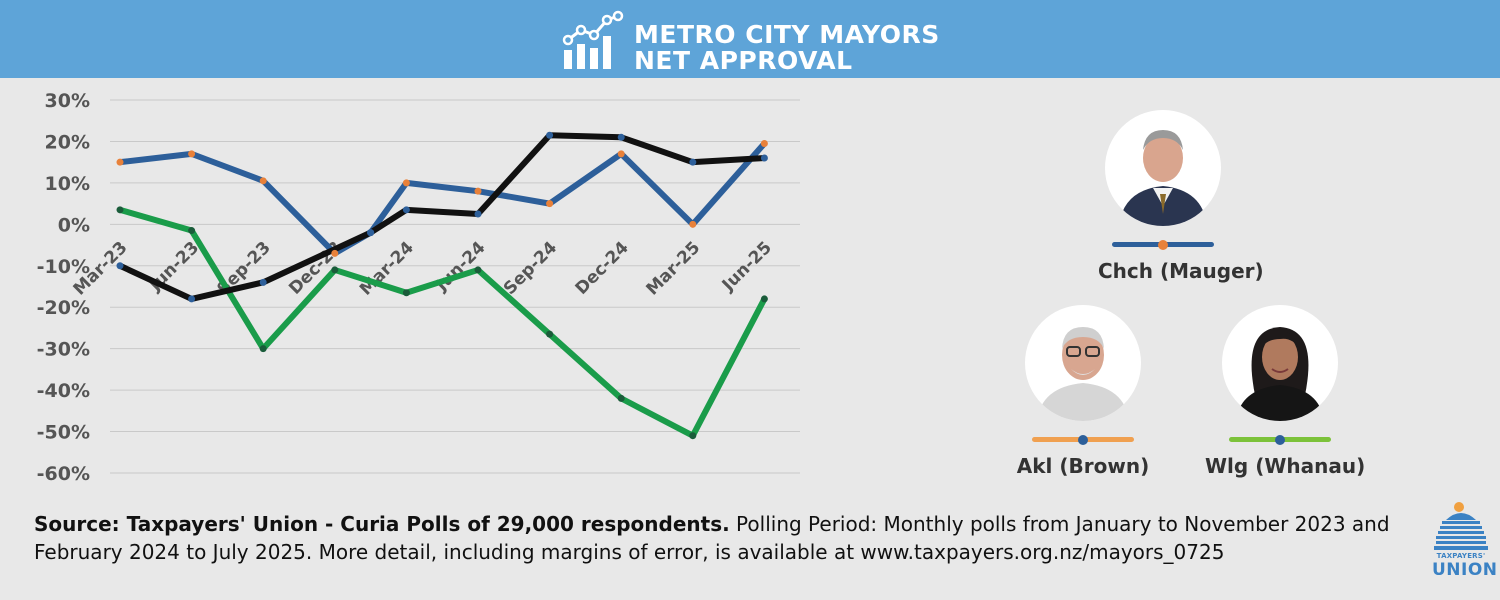  I want to click on legend-marker-akl, so click(1083, 439).